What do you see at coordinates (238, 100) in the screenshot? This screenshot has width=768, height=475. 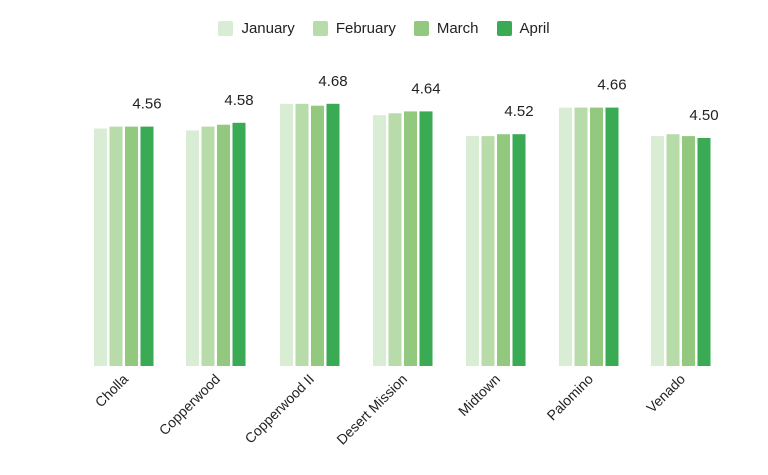 I see `data-label-copperwood: 4.58` at bounding box center [238, 100].